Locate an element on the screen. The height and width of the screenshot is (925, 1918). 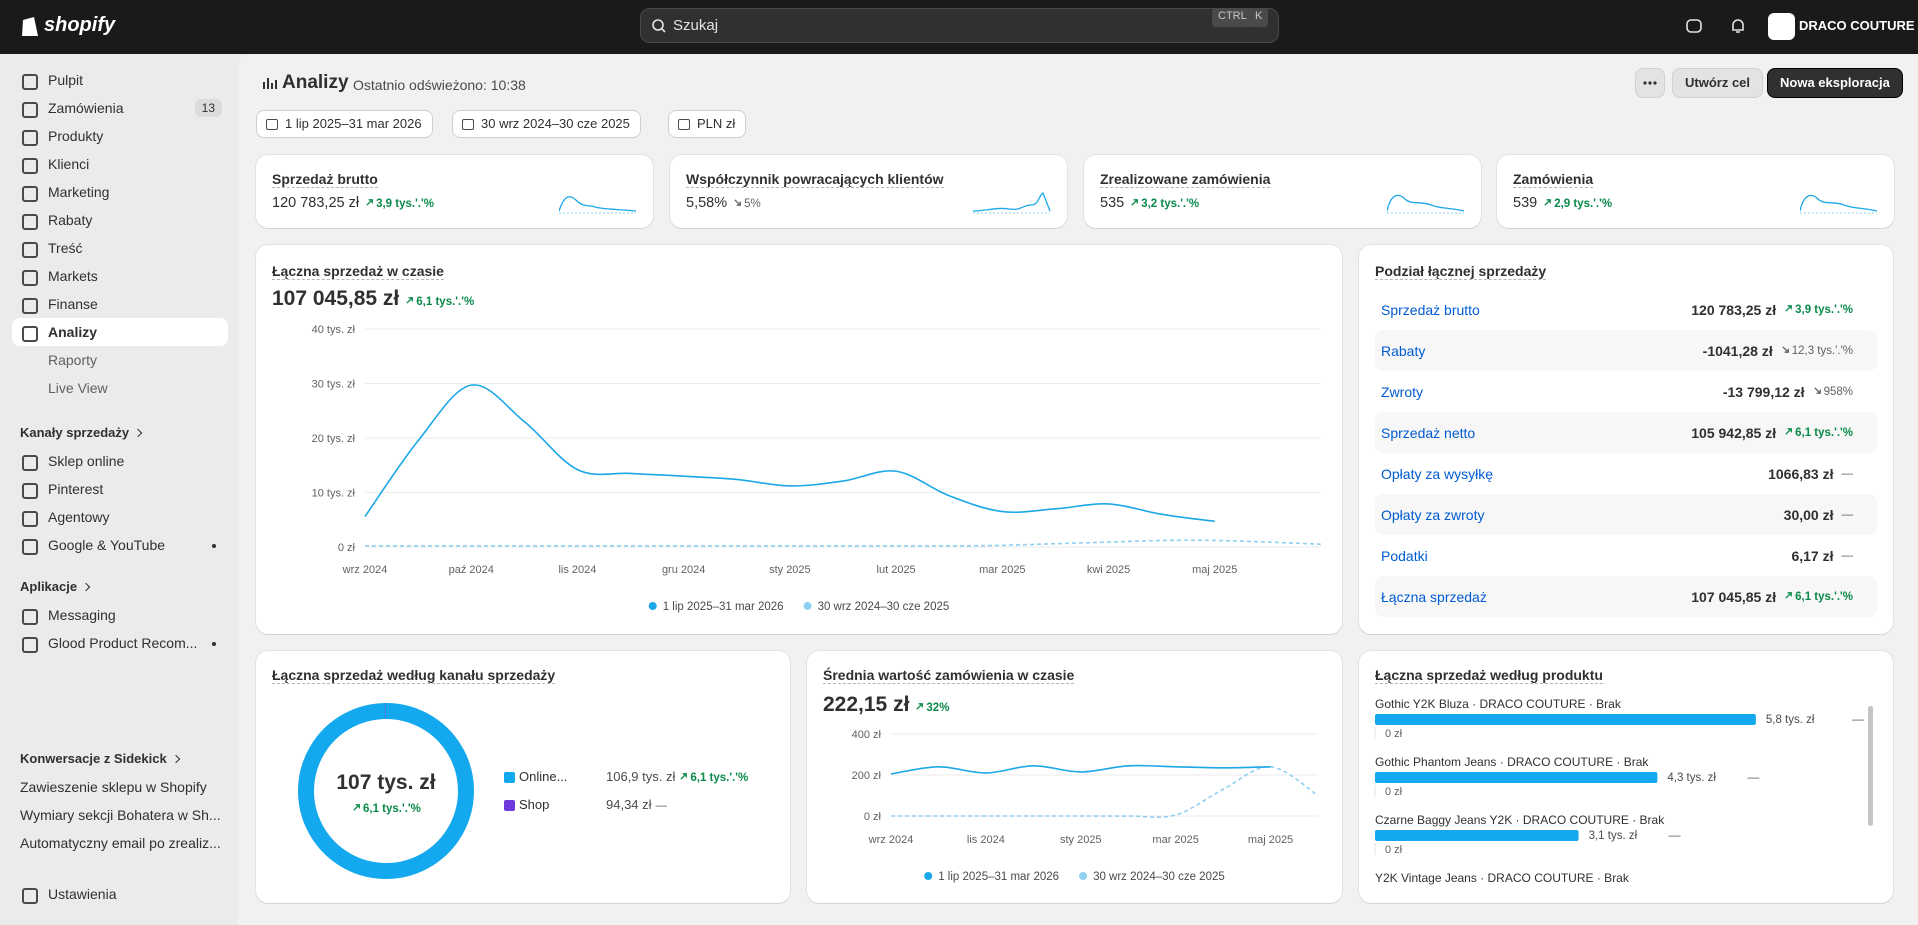
chart-total: 222,15 zł is located at coordinates (866, 704).